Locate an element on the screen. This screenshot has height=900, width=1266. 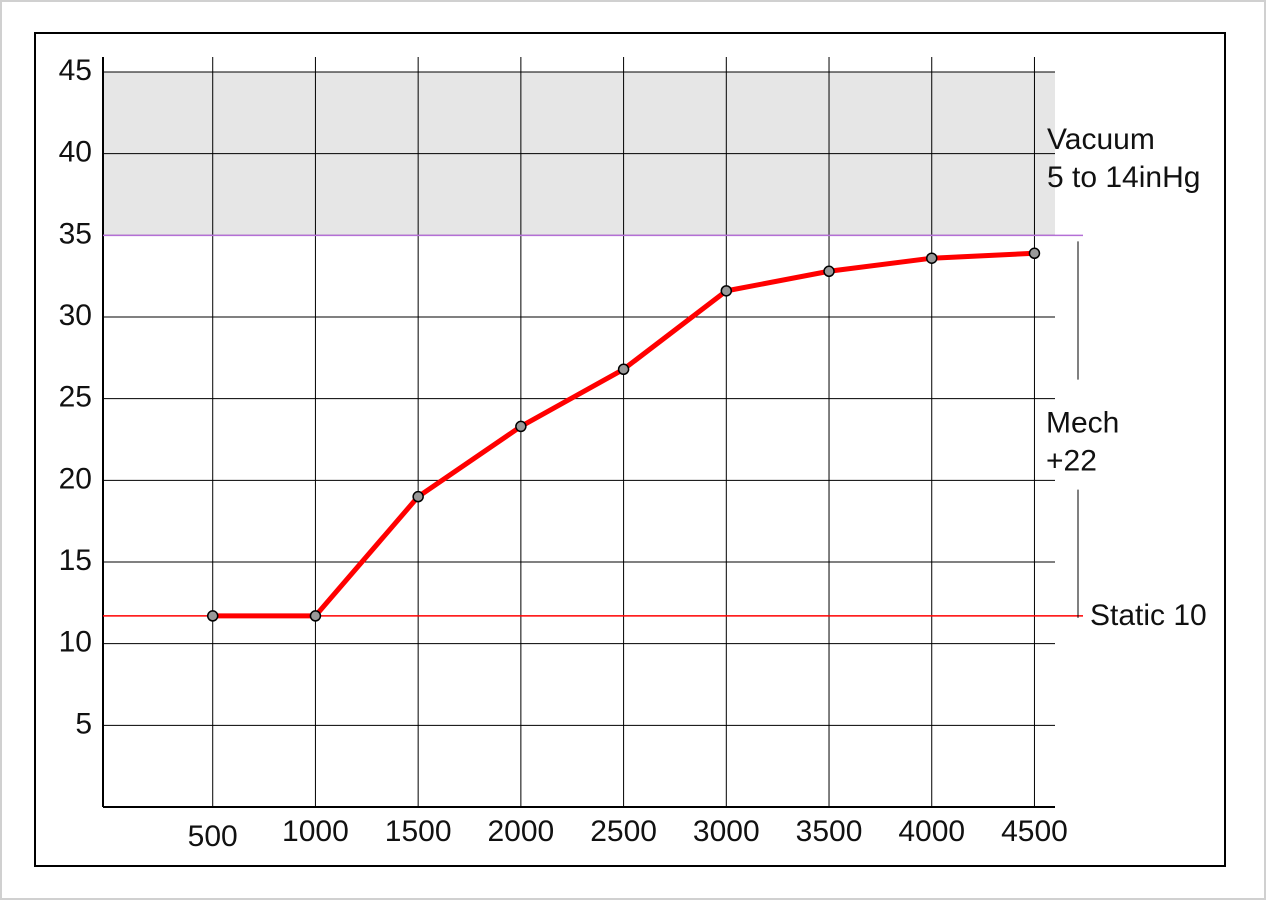
x-tick-label: 1000 is located at coordinates (315, 831).